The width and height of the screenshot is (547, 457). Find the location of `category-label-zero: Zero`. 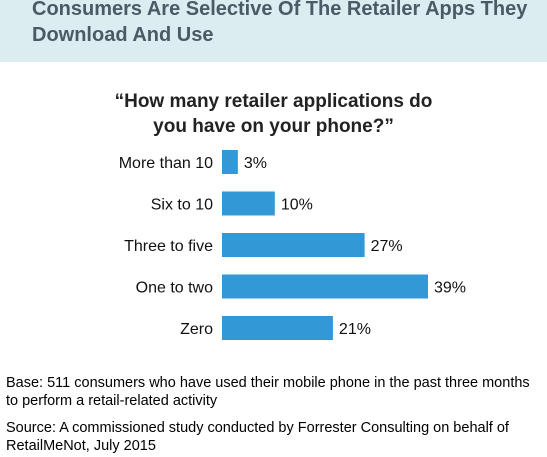

category-label-zero: Zero is located at coordinates (196, 329).